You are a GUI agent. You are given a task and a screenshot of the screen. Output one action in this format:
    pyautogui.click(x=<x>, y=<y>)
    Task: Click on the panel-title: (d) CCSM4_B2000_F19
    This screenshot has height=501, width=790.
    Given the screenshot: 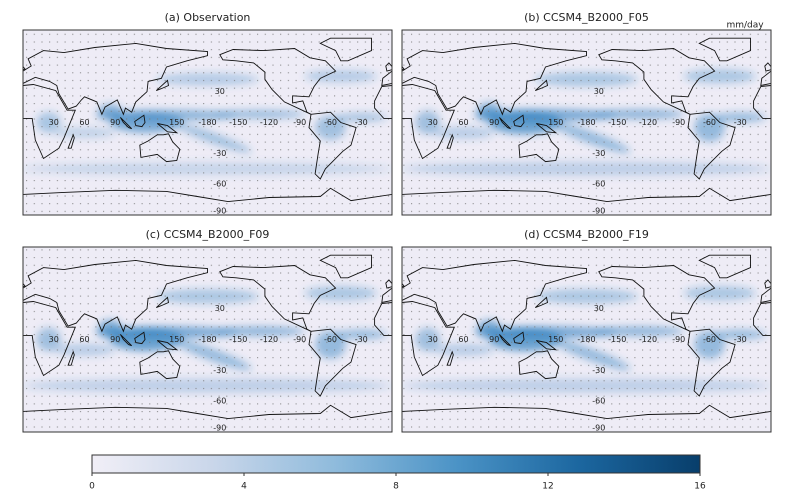 What is the action you would take?
    pyautogui.click(x=586, y=234)
    